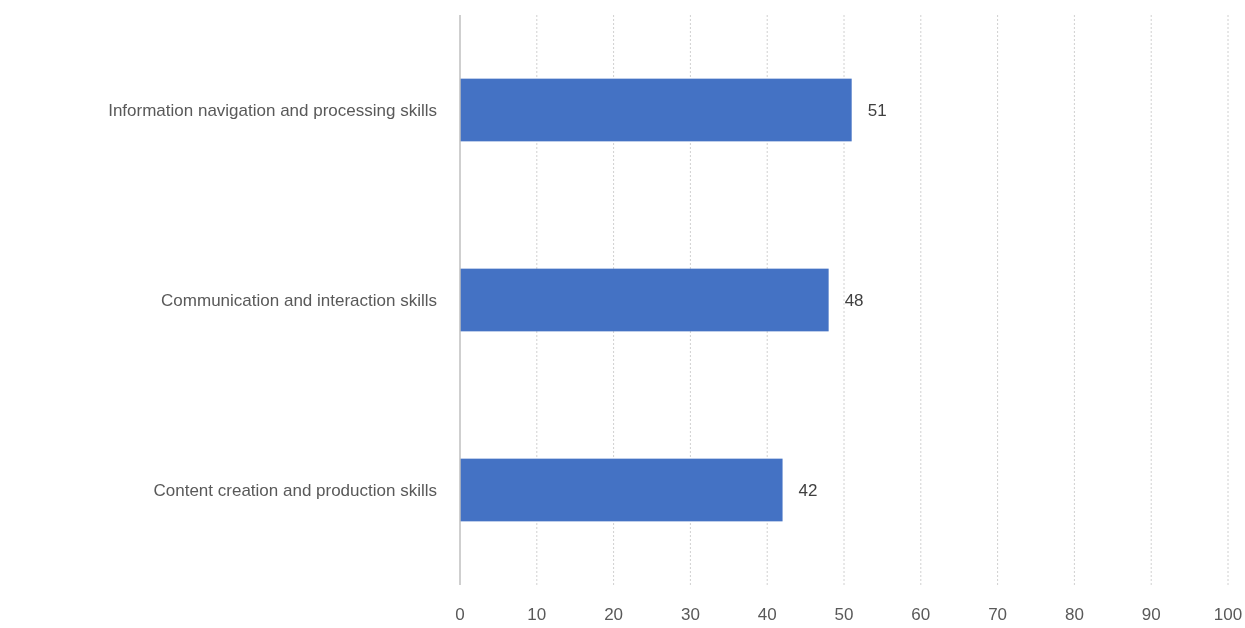 The height and width of the screenshot is (628, 1245). I want to click on x-tick-label: 30, so click(690, 614).